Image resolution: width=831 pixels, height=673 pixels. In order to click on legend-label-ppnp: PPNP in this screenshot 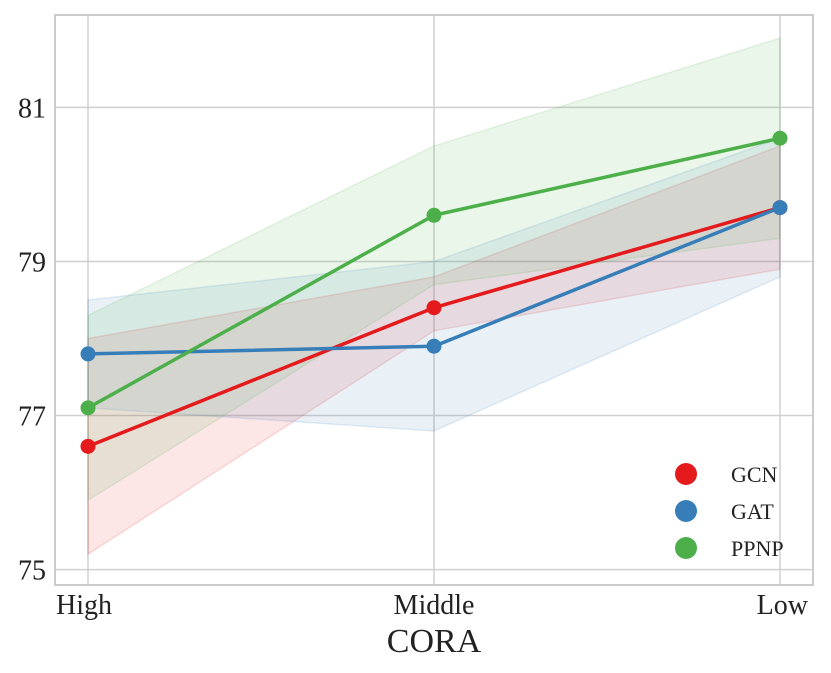, I will do `click(757, 548)`.